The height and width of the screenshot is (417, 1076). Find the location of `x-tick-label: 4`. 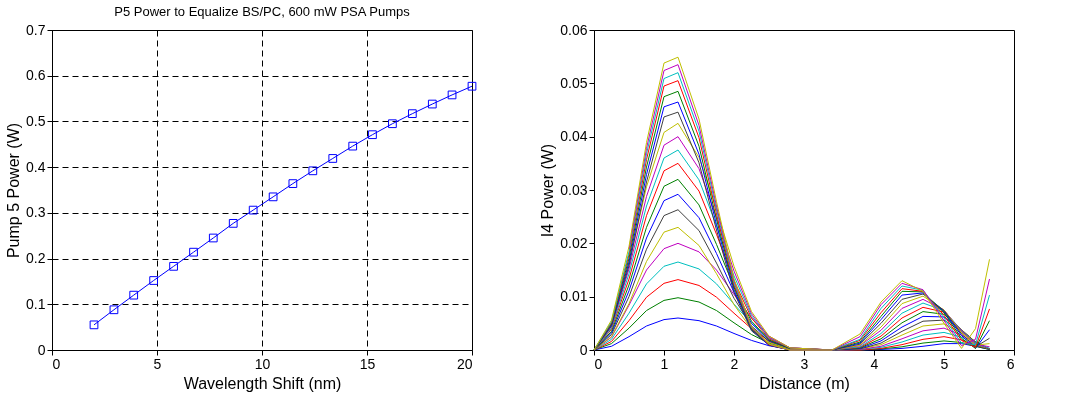

x-tick-label: 4 is located at coordinates (874, 363).